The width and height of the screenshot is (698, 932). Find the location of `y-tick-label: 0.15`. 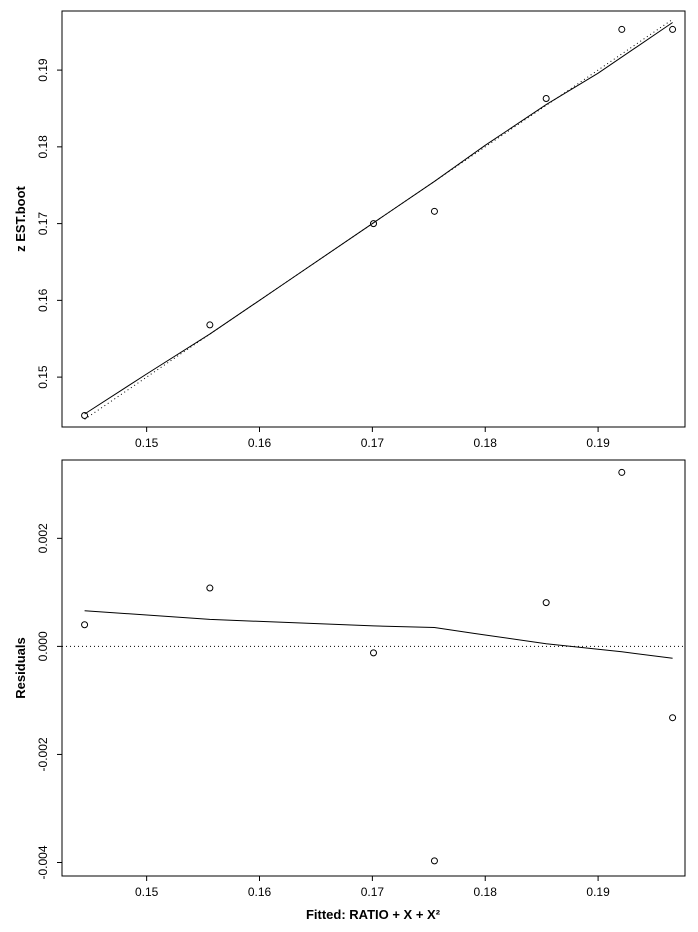

y-tick-label: 0.15 is located at coordinates (43, 377).